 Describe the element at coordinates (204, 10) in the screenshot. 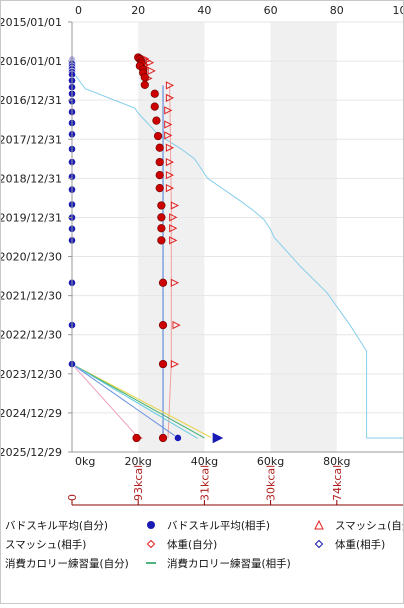

I see `x-top-tick-label: 40` at that location.